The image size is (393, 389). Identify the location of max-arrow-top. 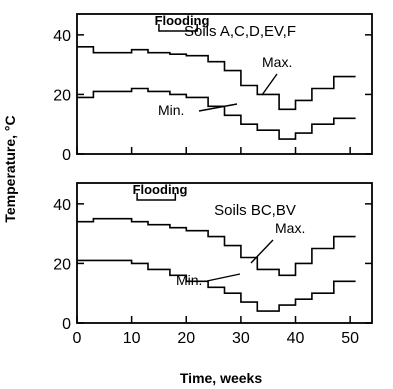
(269, 84).